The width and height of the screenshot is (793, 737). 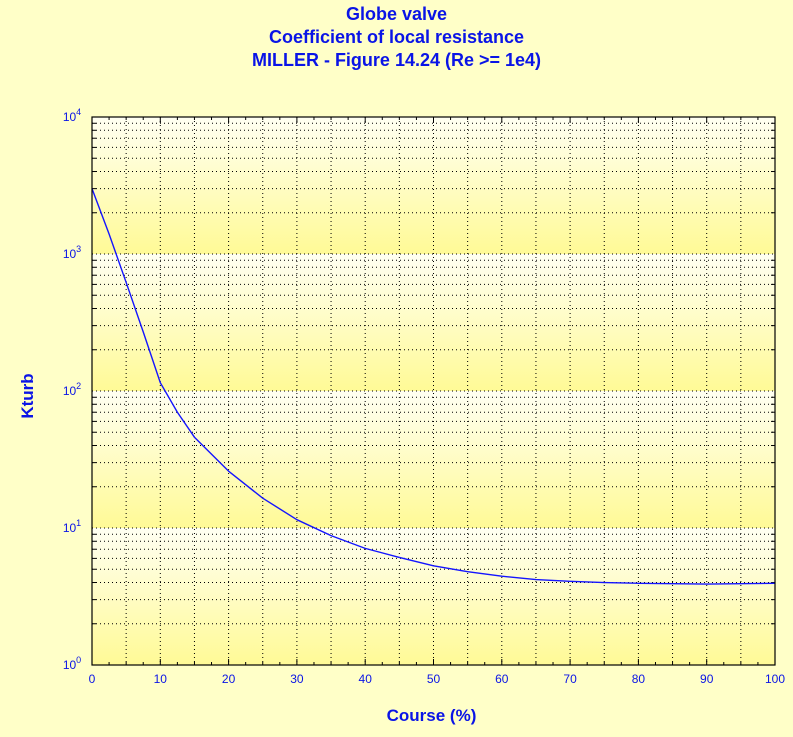 What do you see at coordinates (396, 14) in the screenshot?
I see `chart-title-line-1: Globe valve` at bounding box center [396, 14].